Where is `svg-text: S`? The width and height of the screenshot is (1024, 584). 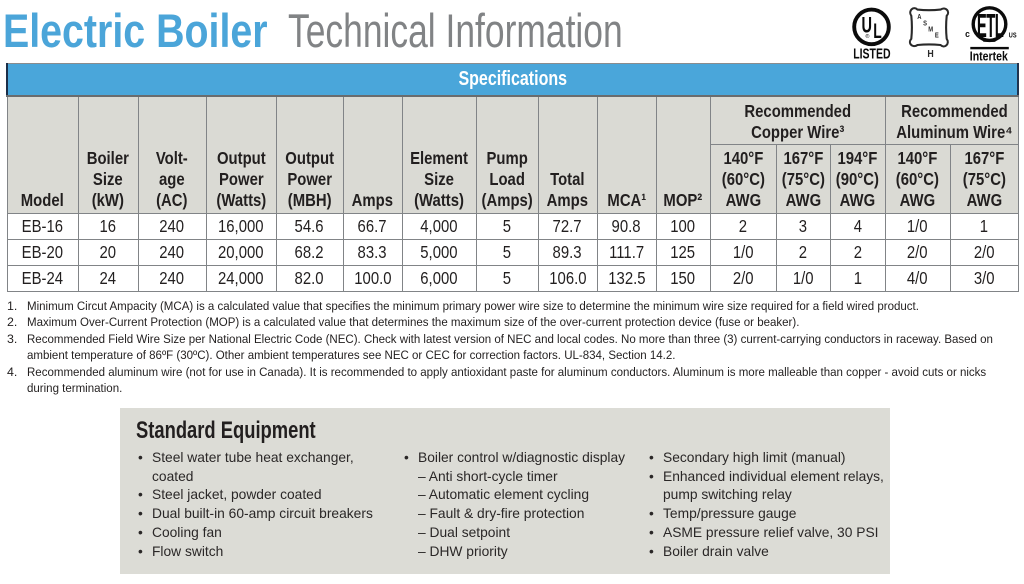 svg-text: S is located at coordinates (925, 24).